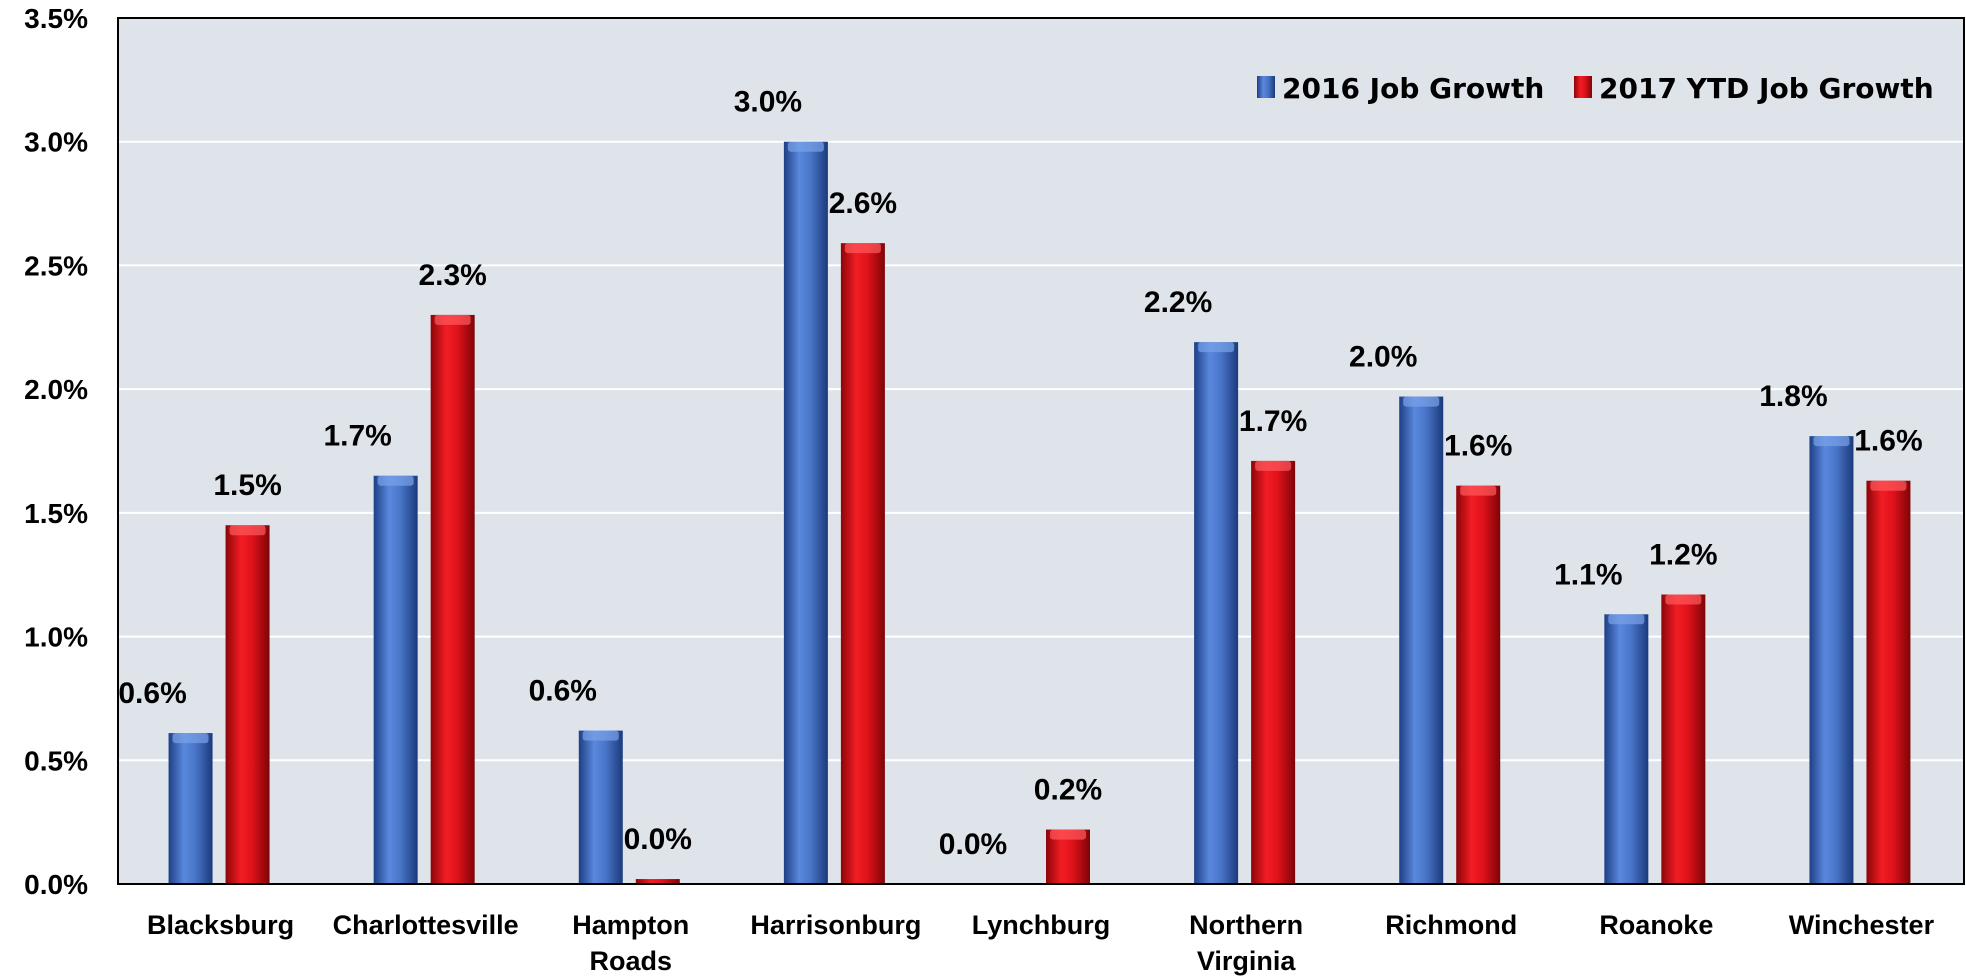  What do you see at coordinates (1595, 88) in the screenshot?
I see `legend: 2016 Job Growth 2017 YTD Job Growth` at bounding box center [1595, 88].